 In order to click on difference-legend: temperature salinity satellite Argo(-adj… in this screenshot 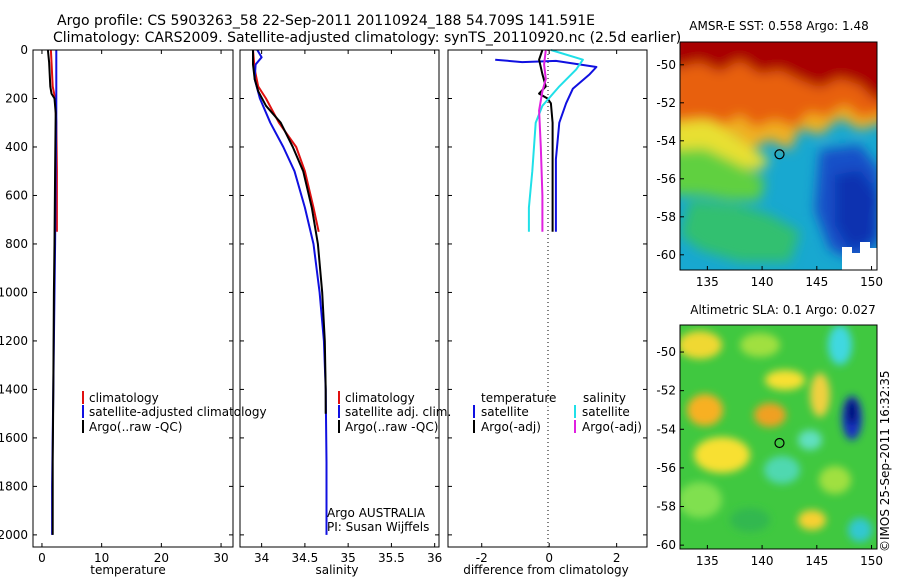, I will do `click(557, 412)`.